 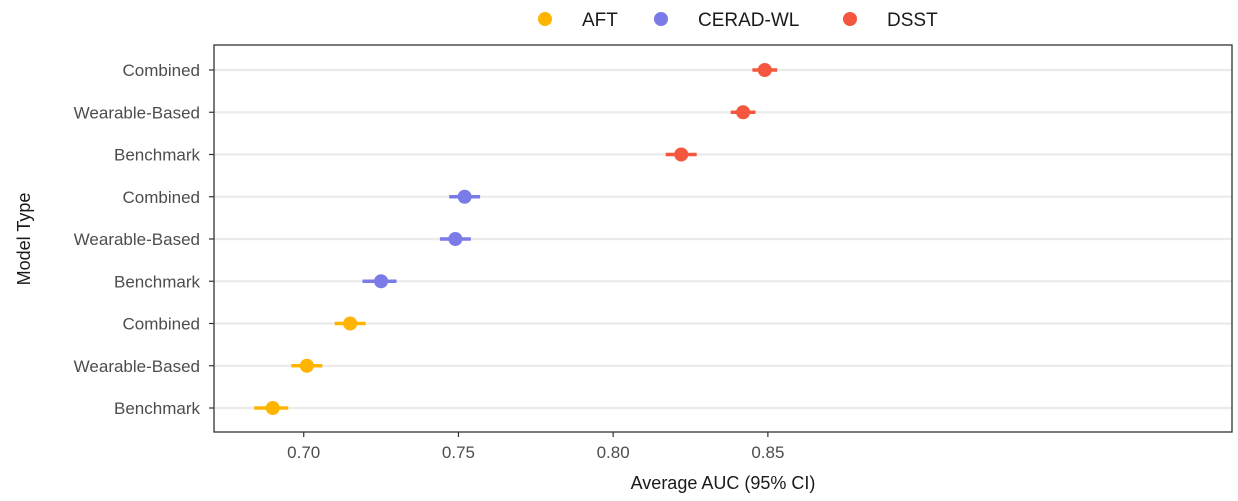 I want to click on x-ticks, so click(x=536, y=434).